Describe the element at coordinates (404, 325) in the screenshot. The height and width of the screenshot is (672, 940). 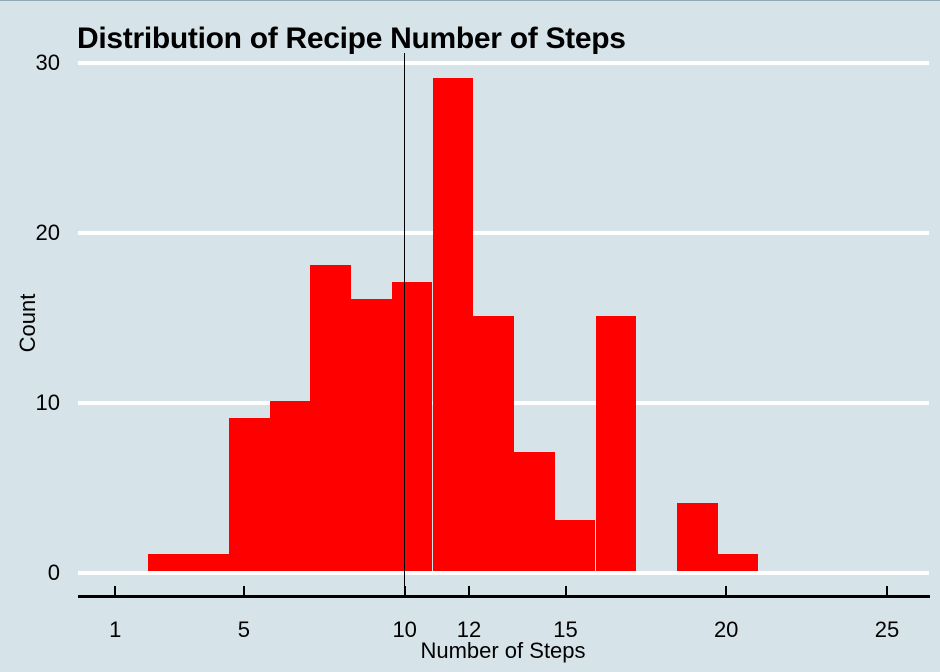
I see `reference-line` at that location.